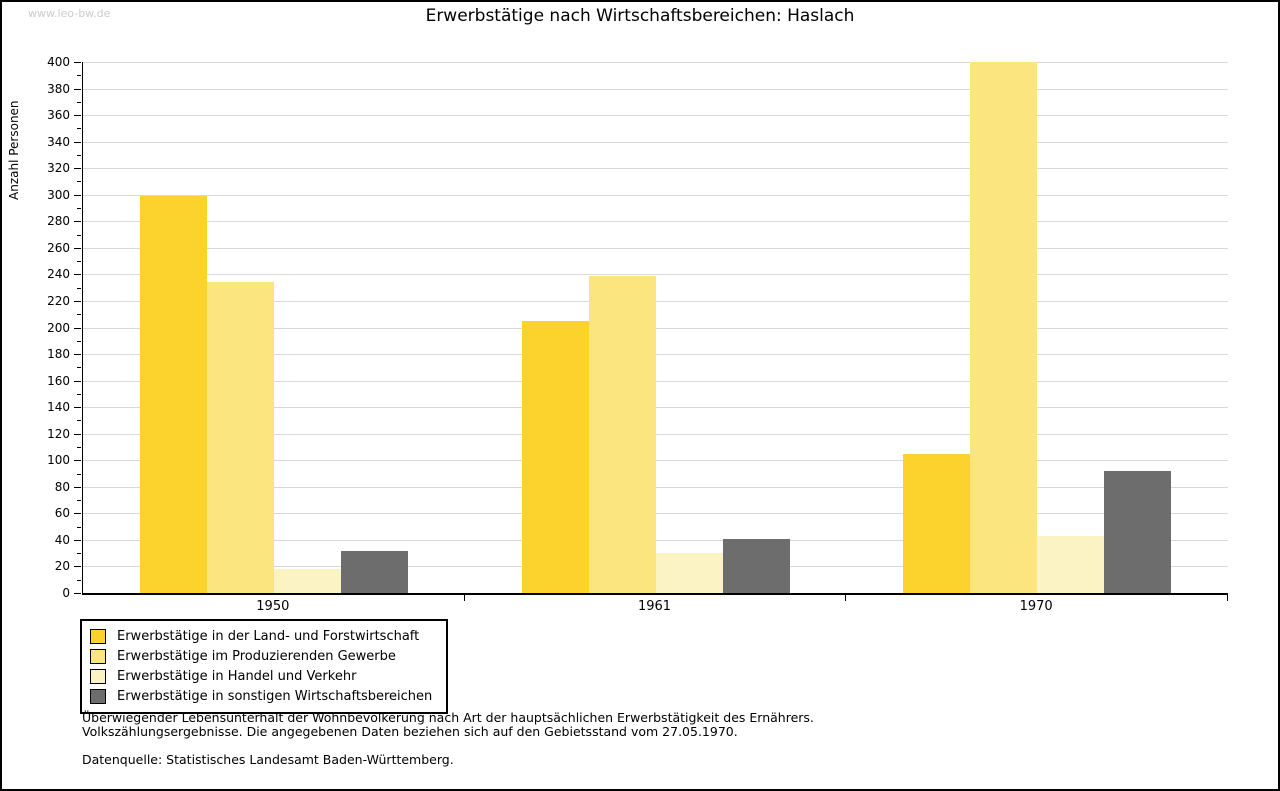 The height and width of the screenshot is (791, 1280). I want to click on y-tick-label: 340, so click(58, 141).